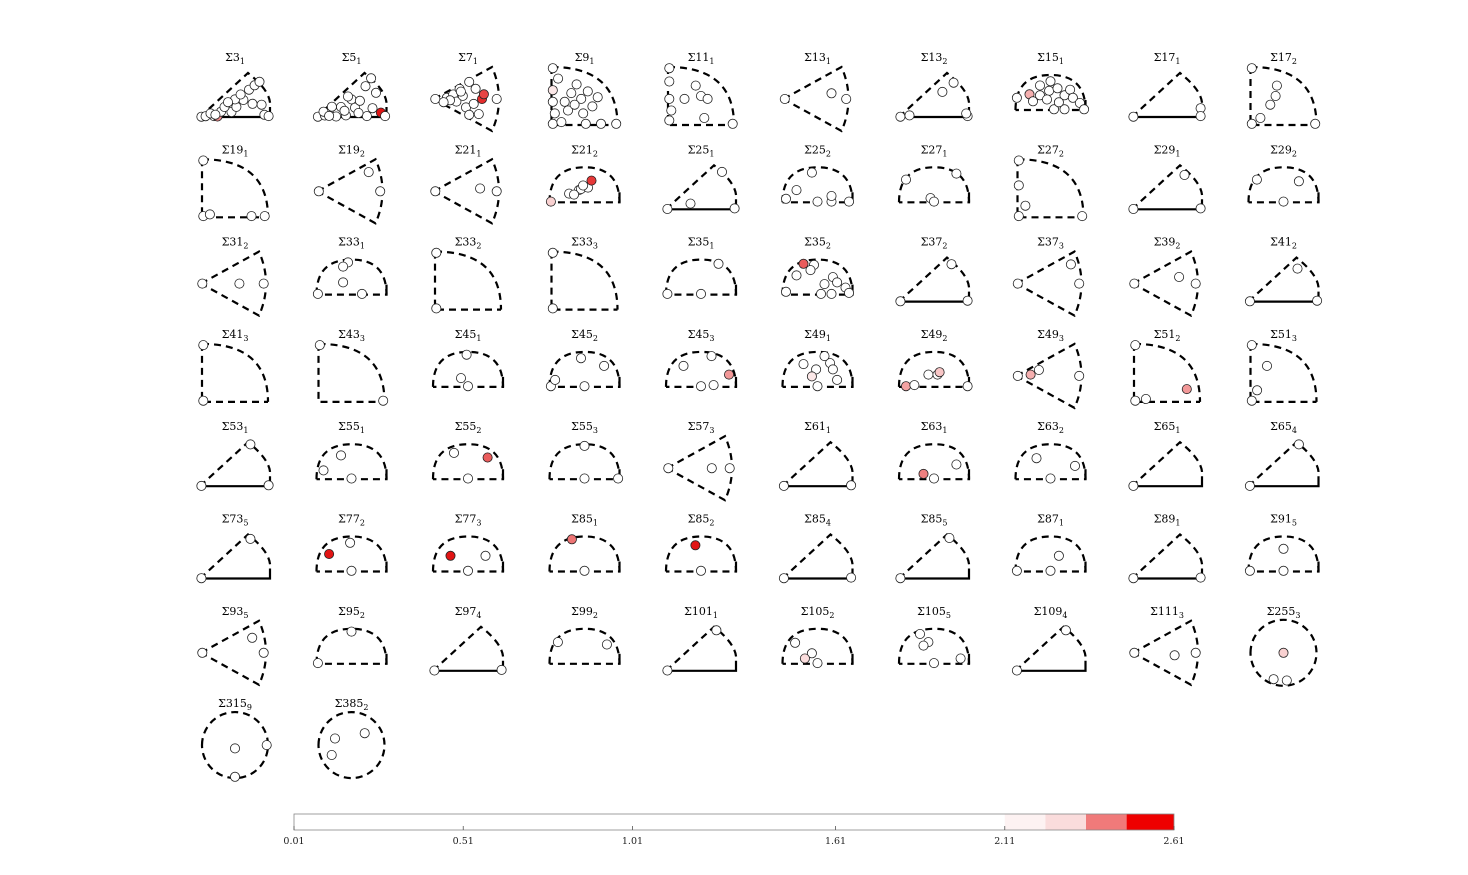 The width and height of the screenshot is (1468, 875). I want to click on panel-sigma-19-2: Σ192, so click(349, 184).